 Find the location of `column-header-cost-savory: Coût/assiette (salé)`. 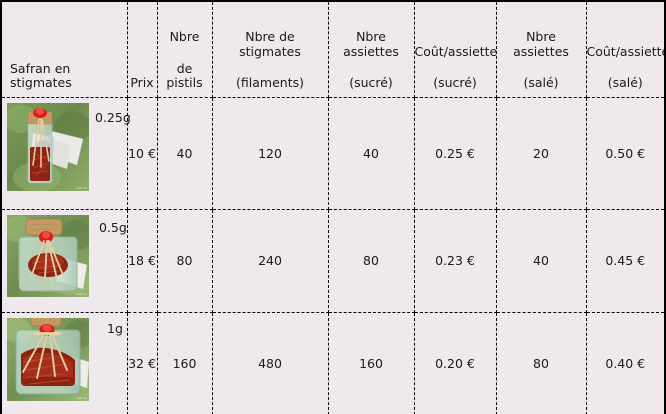

column-header-cost-savory: Coût/assiette (salé) is located at coordinates (626, 50).